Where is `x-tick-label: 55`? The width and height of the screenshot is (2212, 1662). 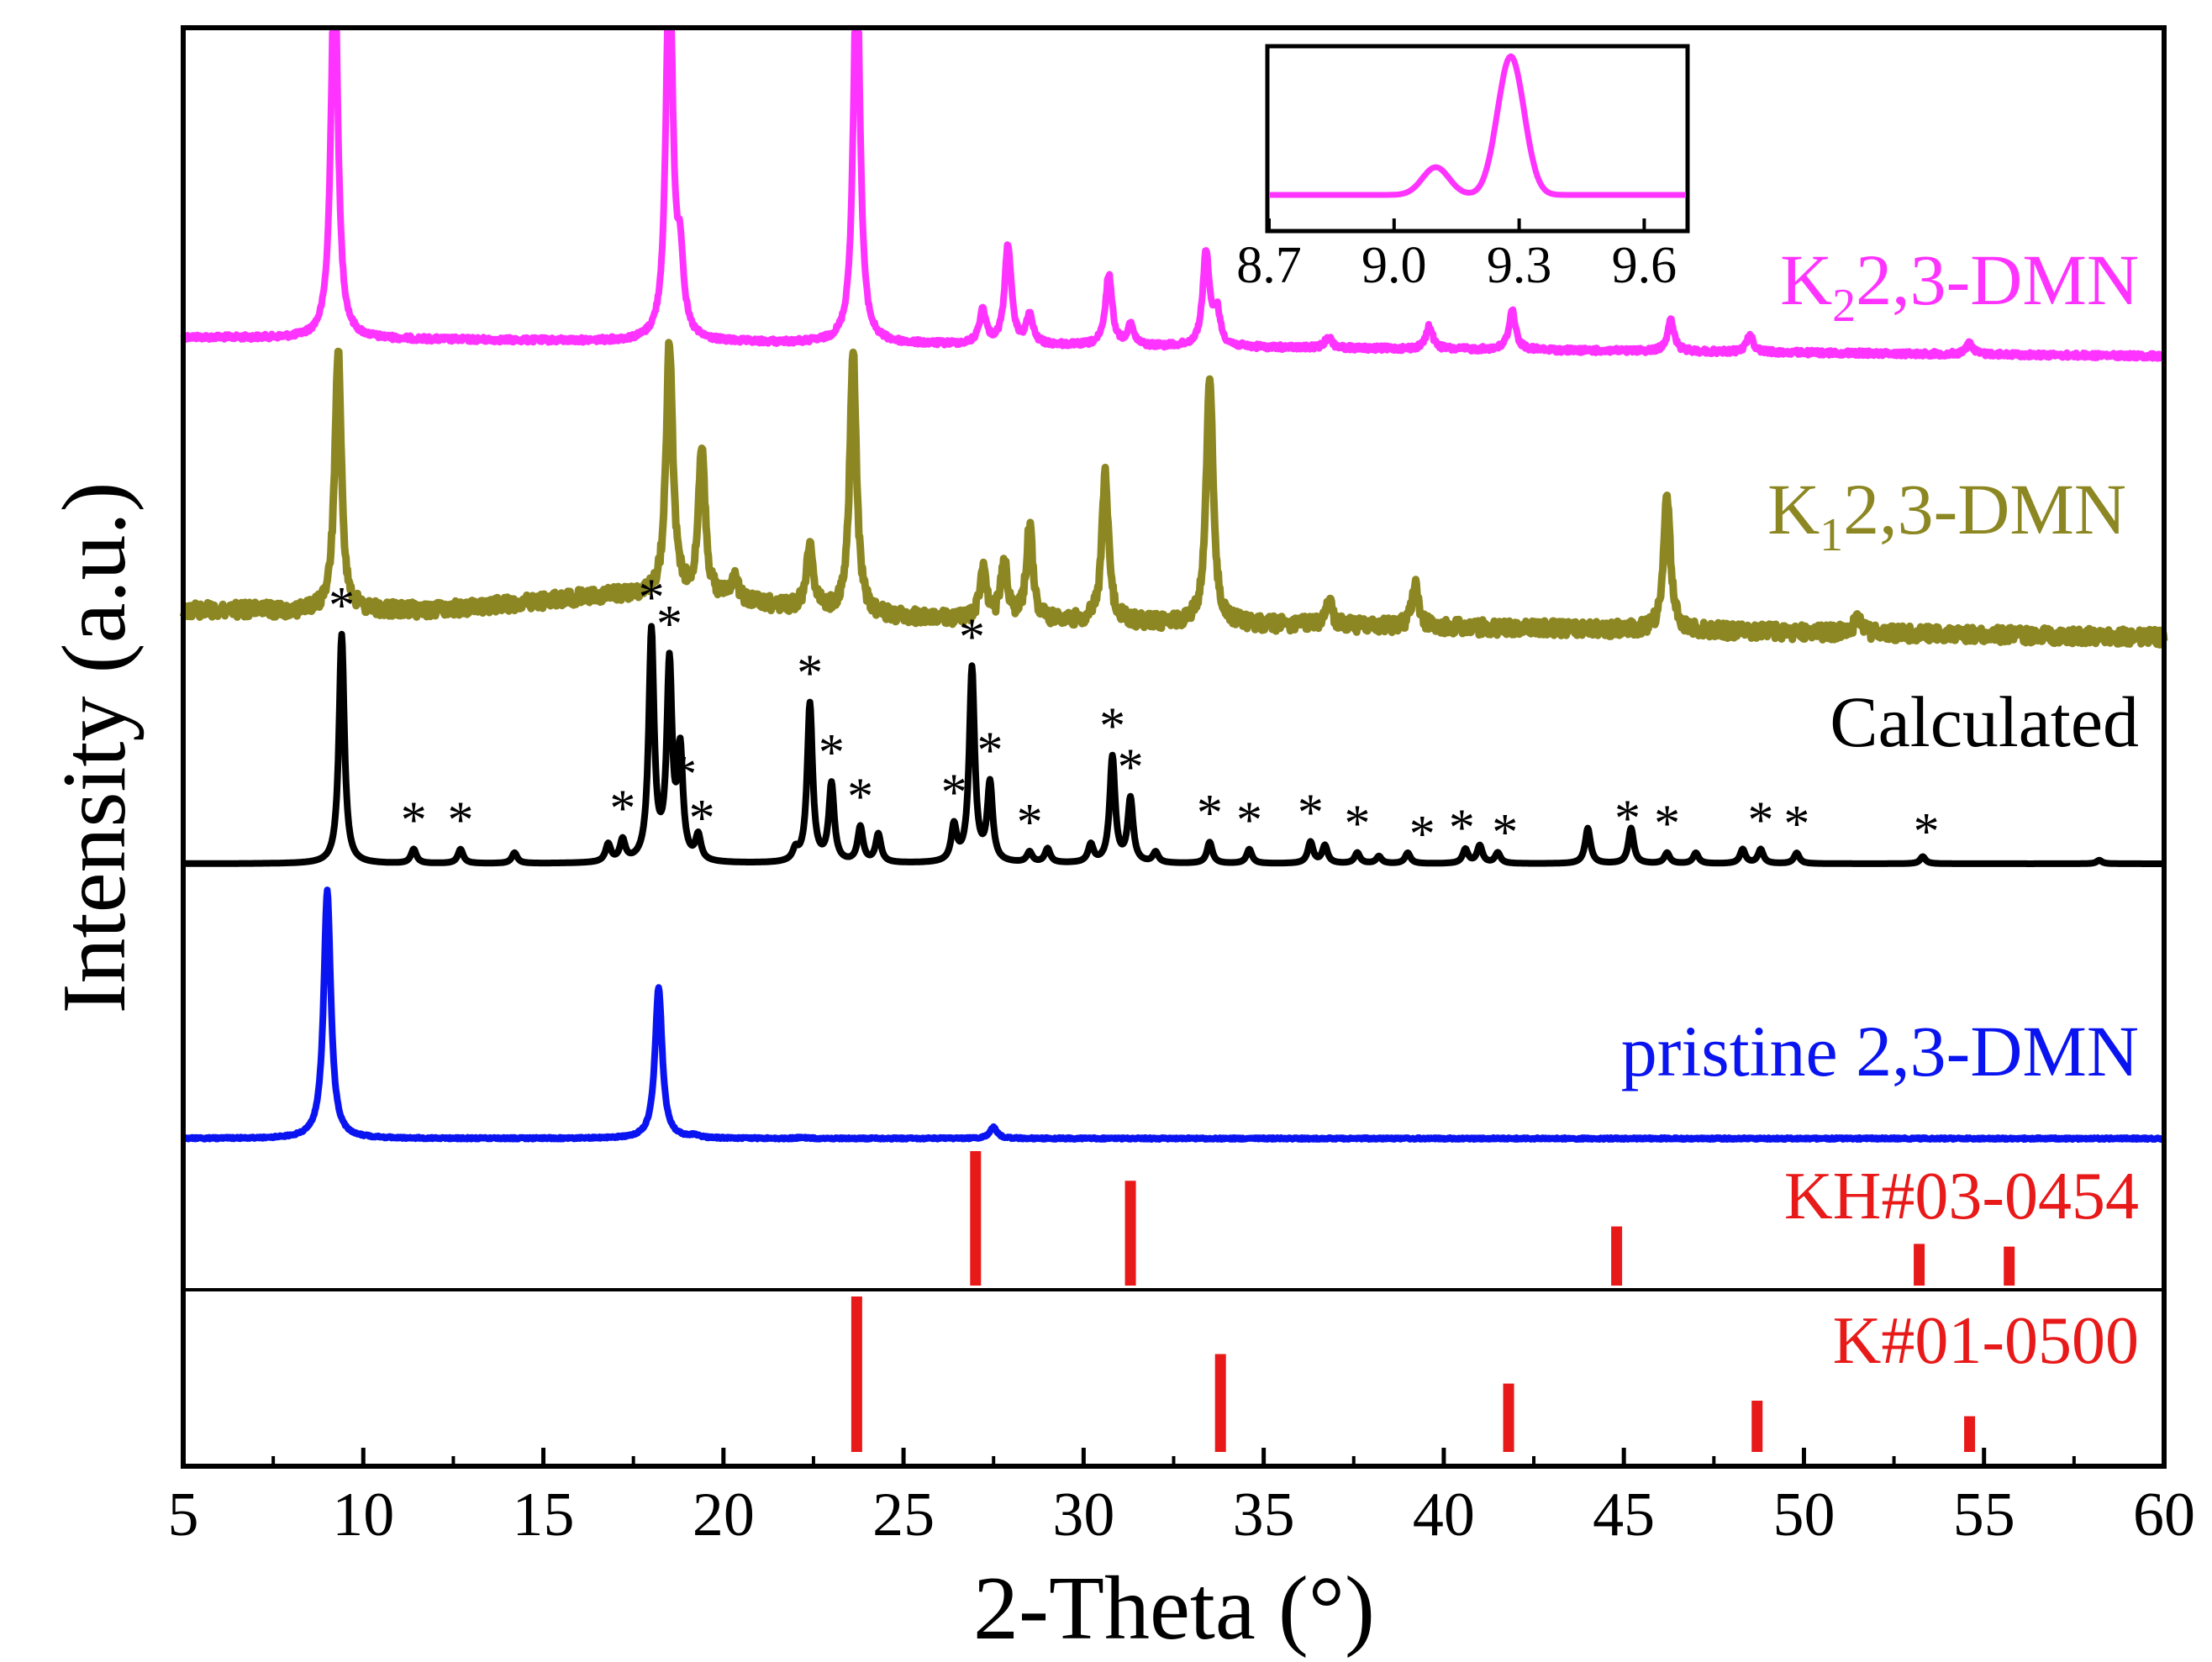 x-tick-label: 55 is located at coordinates (1984, 1515).